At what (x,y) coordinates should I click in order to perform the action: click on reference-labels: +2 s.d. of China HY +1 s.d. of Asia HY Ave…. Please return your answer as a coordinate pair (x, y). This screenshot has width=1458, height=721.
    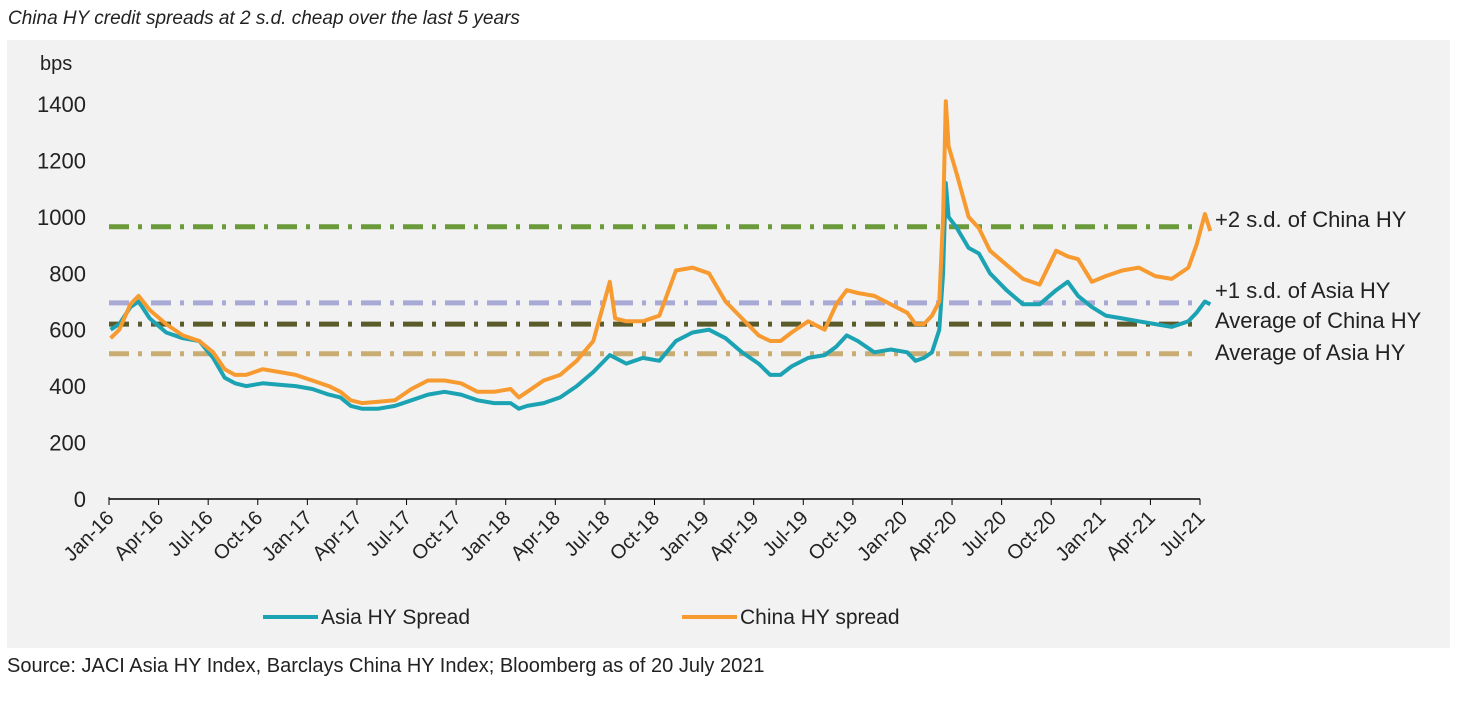
    Looking at the image, I should click on (1318, 286).